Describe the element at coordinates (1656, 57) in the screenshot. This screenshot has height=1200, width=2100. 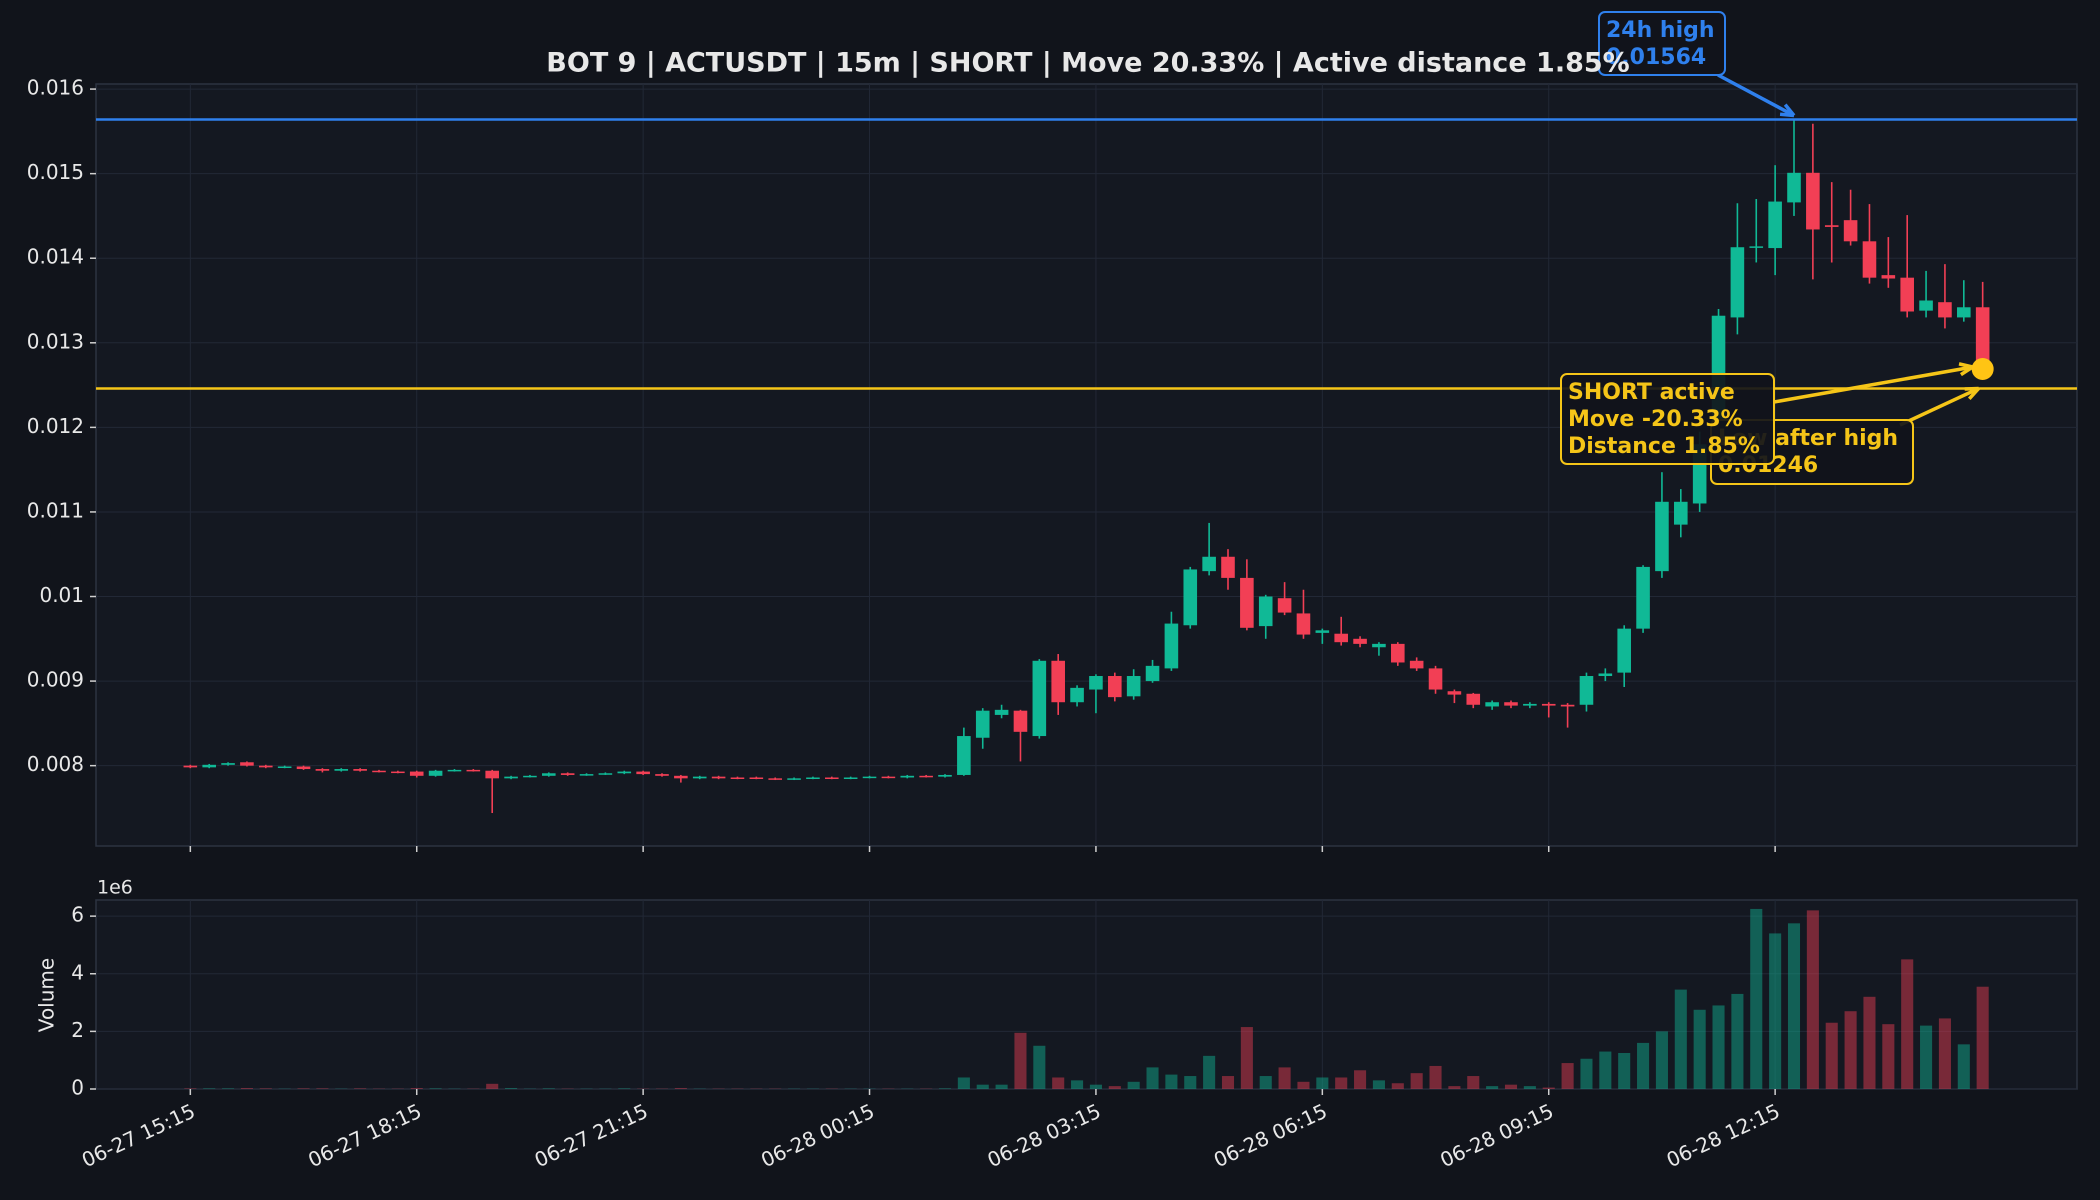
I see `high-annotation-text: 0.01564` at that location.